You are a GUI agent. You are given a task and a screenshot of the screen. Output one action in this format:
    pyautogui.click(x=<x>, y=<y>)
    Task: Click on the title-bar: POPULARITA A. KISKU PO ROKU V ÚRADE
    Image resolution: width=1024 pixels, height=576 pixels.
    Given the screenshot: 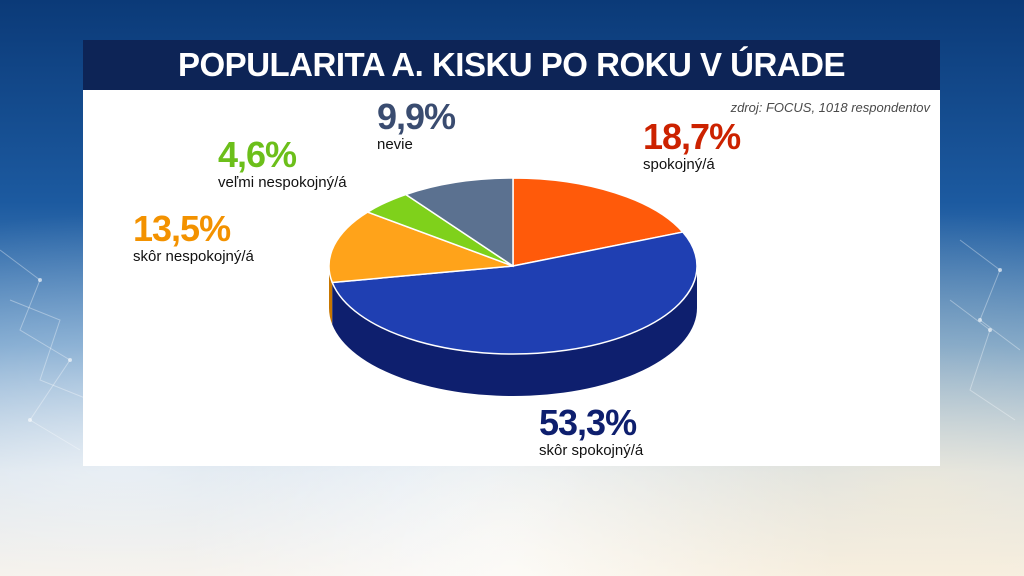 What is the action you would take?
    pyautogui.click(x=511, y=65)
    